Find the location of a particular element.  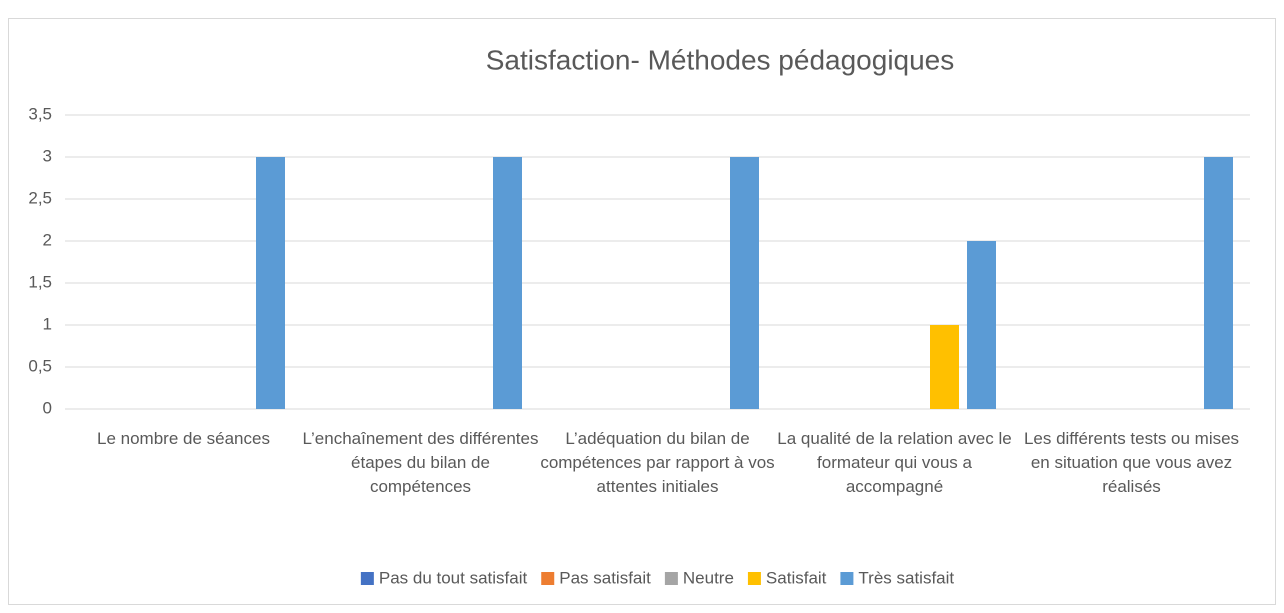

y-tick-label: 2 is located at coordinates (47, 239).